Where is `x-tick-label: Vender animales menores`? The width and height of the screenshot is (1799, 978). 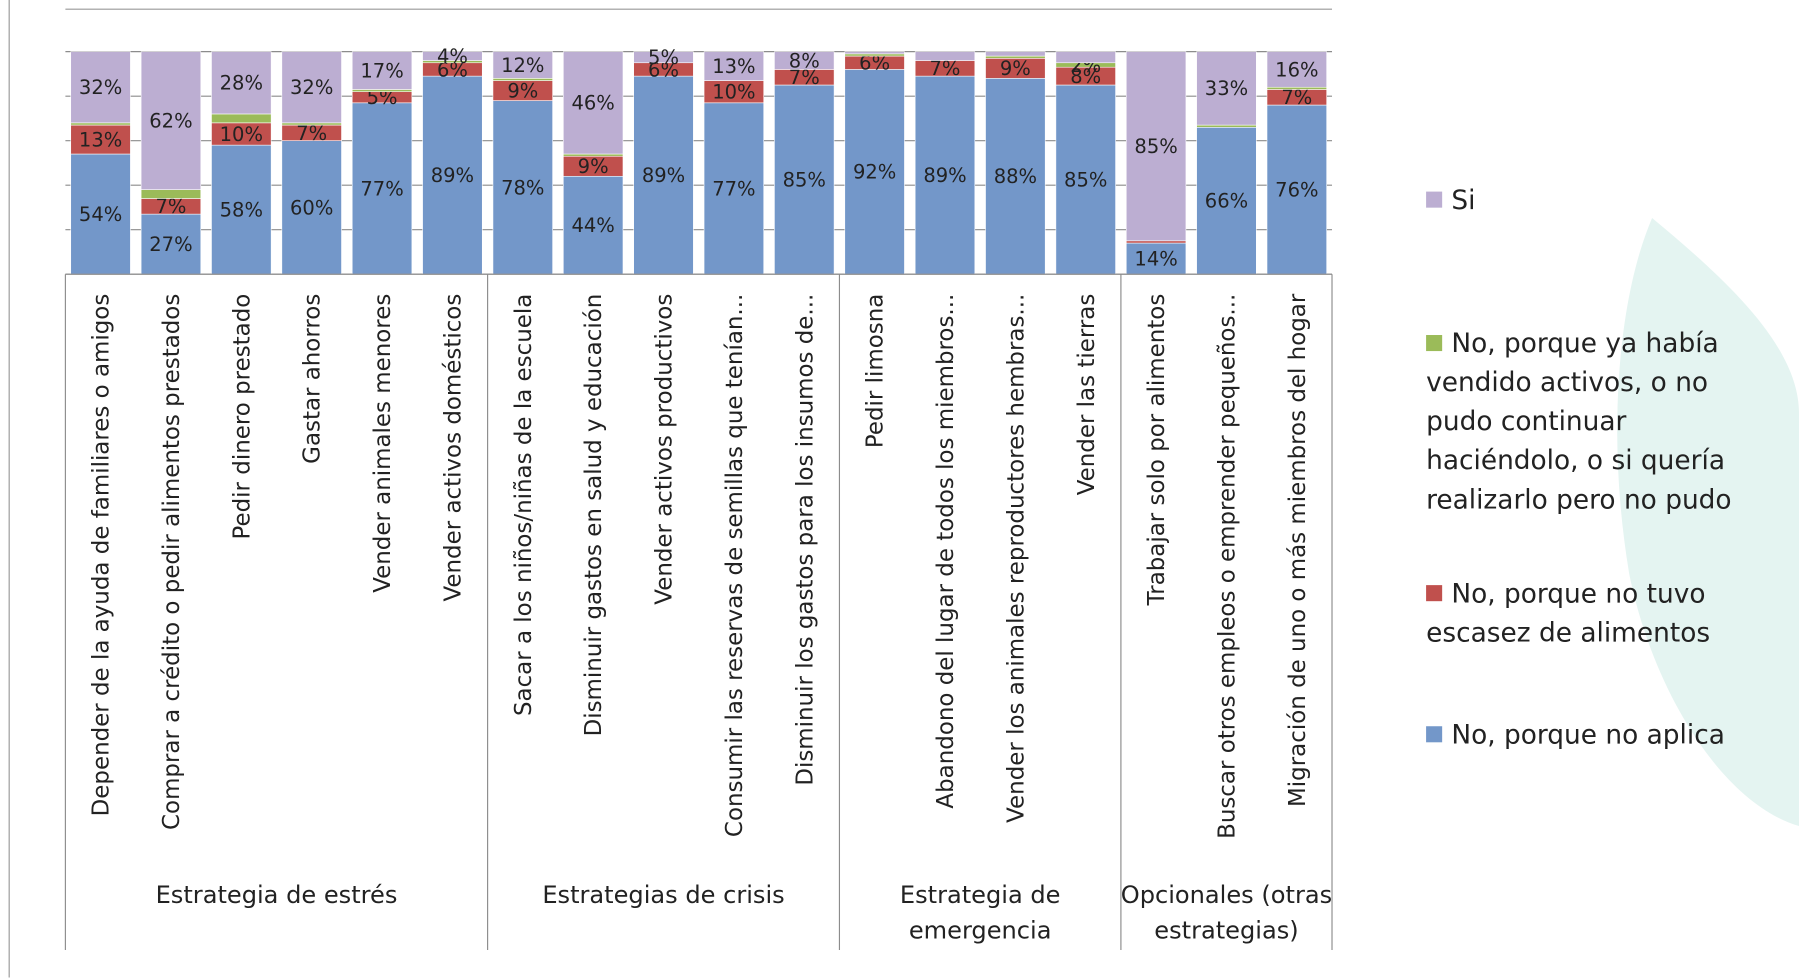
x-tick-label: Vender animales menores is located at coordinates (383, 443).